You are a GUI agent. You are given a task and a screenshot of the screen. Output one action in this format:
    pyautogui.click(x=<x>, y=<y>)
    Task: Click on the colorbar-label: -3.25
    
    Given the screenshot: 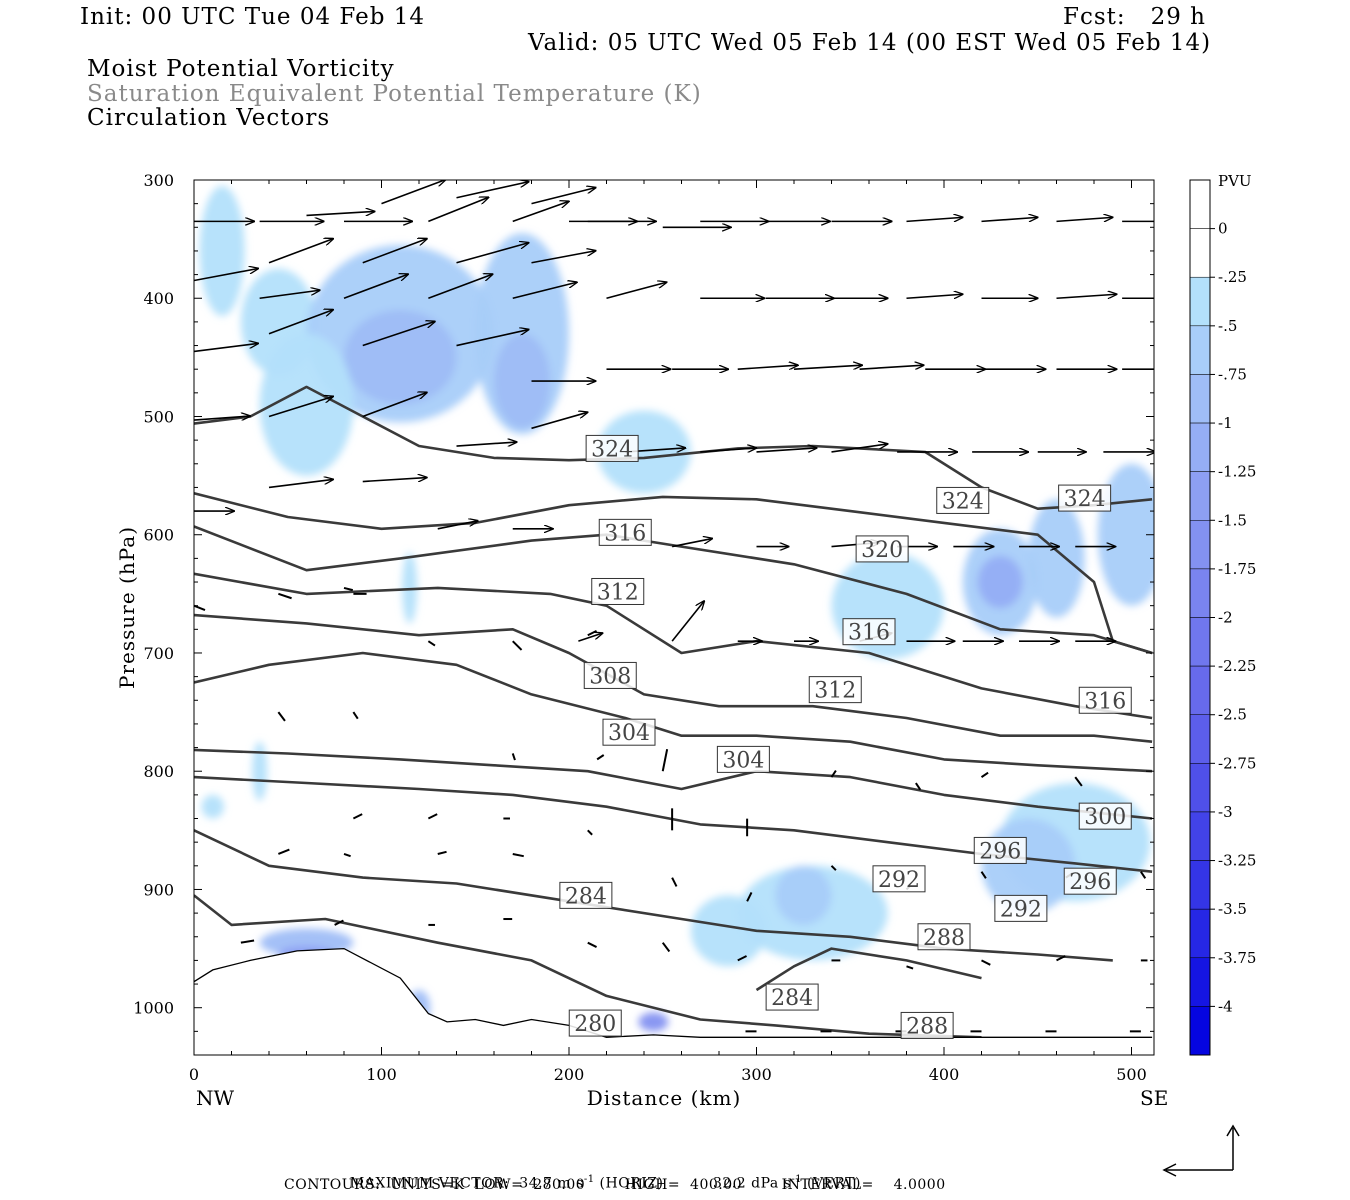 What is the action you would take?
    pyautogui.click(x=1237, y=861)
    